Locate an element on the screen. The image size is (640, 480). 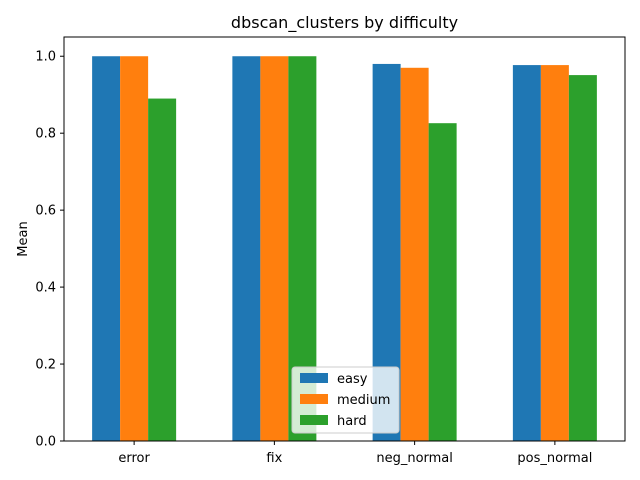
chart-title: dbscan_clusters by difficulty is located at coordinates (344, 23).